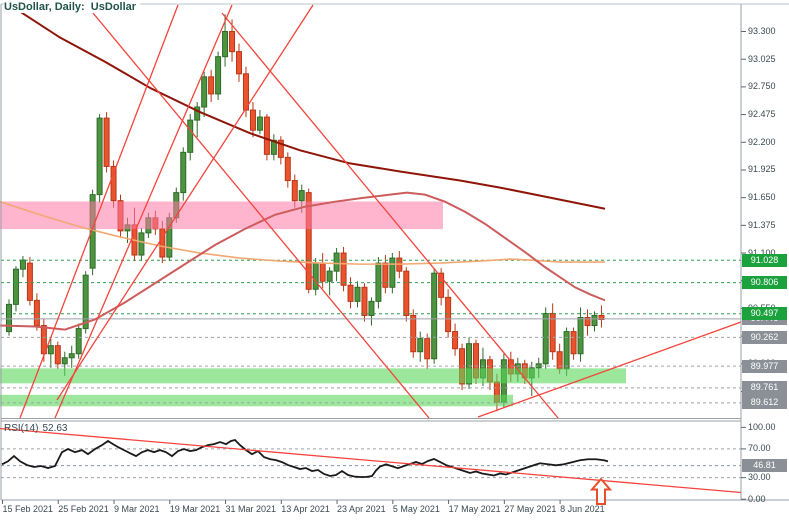 Image resolution: width=789 pixels, height=526 pixels. Describe the element at coordinates (72, 7) in the screenshot. I see `chart-symbol-title: UsDollar, Daily: UsDollar` at that location.